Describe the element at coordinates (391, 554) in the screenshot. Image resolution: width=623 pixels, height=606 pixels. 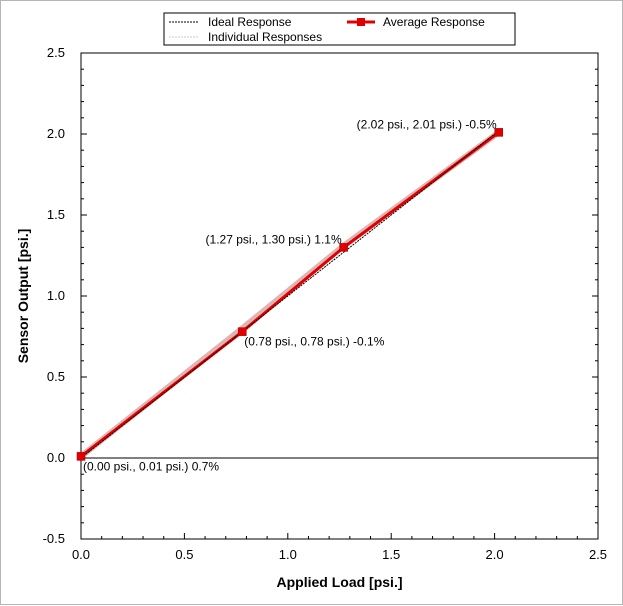
I see `x-tick-label: 1.5` at that location.